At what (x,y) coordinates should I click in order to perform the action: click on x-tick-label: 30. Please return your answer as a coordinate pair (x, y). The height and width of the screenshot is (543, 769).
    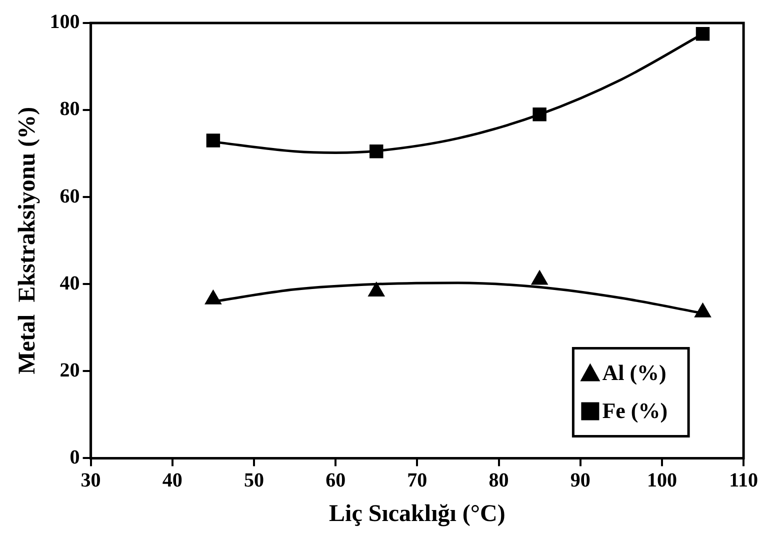
    Looking at the image, I should click on (90, 480).